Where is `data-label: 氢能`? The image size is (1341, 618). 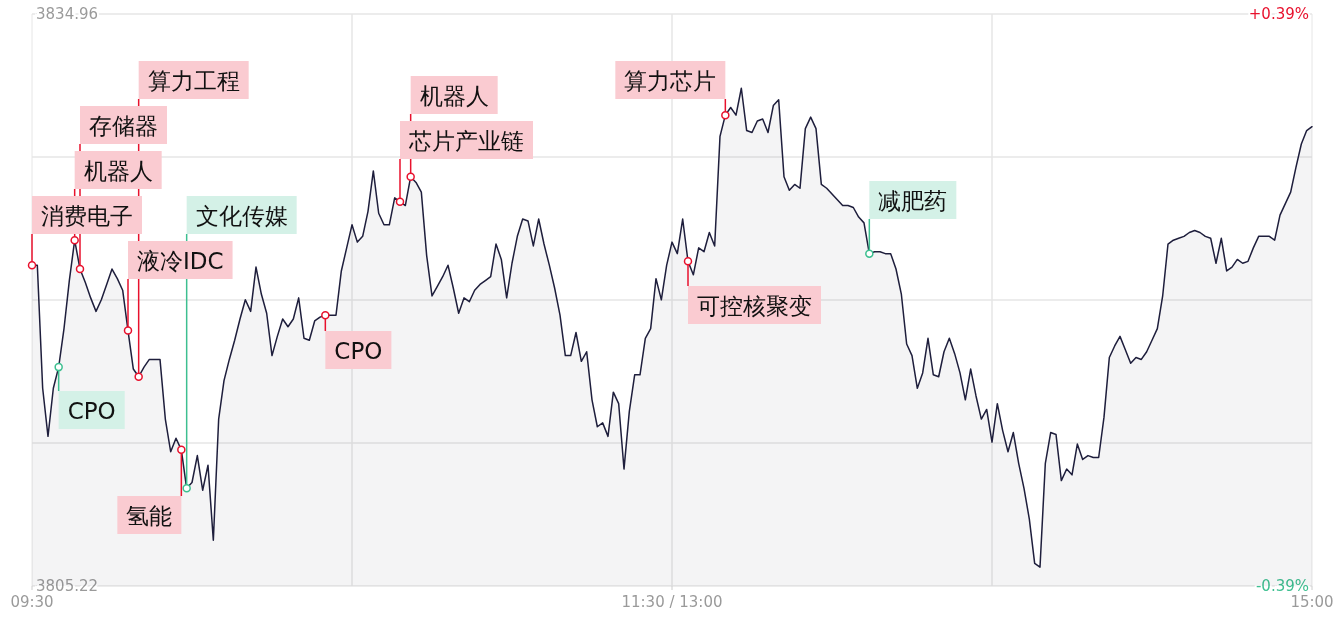
data-label: 氢能 is located at coordinates (149, 516).